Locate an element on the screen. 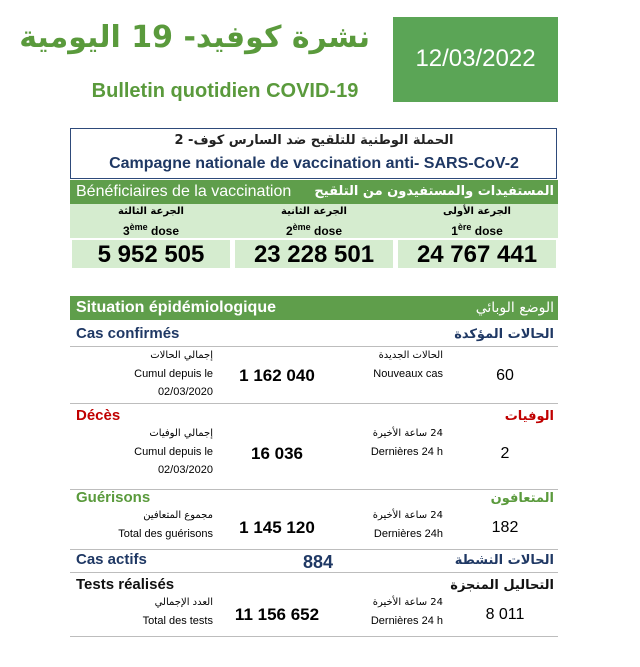 Image resolution: width=640 pixels, height=667 pixels. dose-value: 24 767 441 is located at coordinates (477, 254).